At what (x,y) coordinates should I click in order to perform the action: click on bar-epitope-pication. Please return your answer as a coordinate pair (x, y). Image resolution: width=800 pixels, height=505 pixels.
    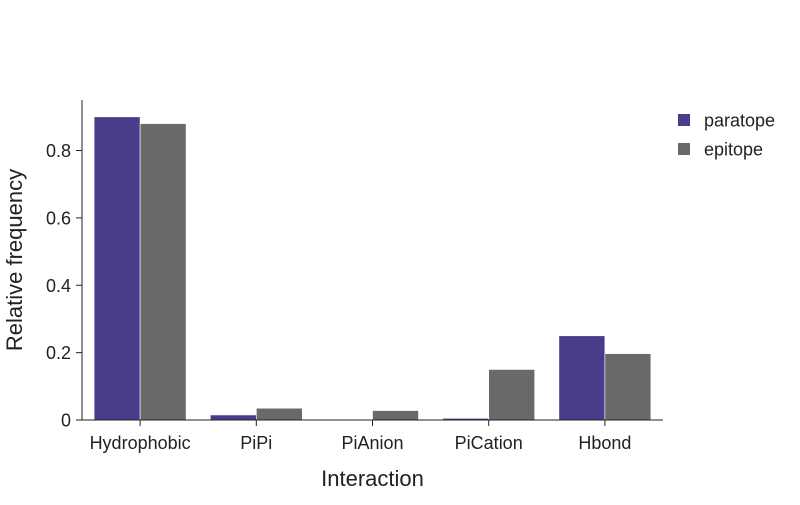
    Looking at the image, I should click on (512, 395).